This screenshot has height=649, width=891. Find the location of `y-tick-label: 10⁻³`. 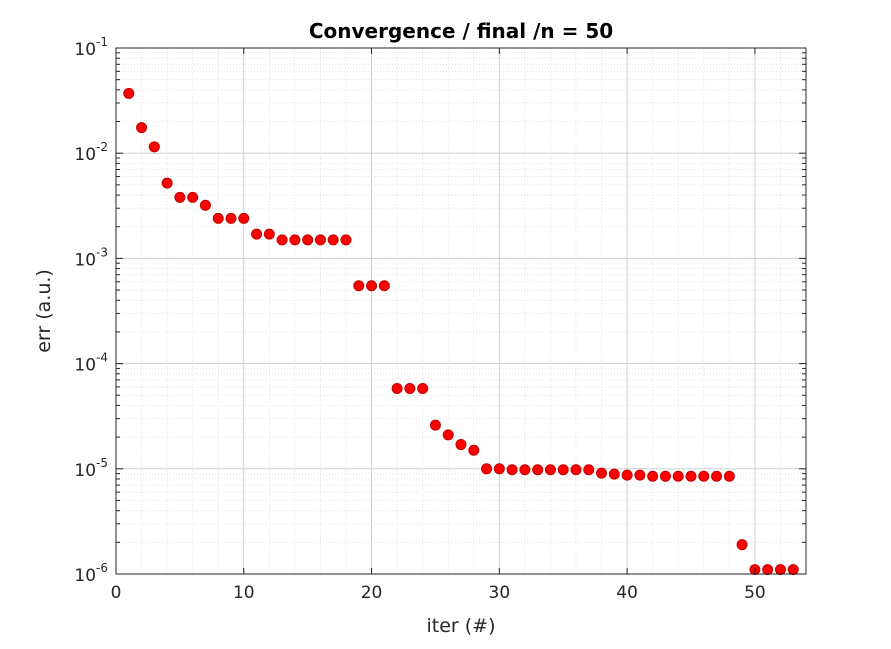

y-tick-label: 10⁻³ is located at coordinates (91, 257).